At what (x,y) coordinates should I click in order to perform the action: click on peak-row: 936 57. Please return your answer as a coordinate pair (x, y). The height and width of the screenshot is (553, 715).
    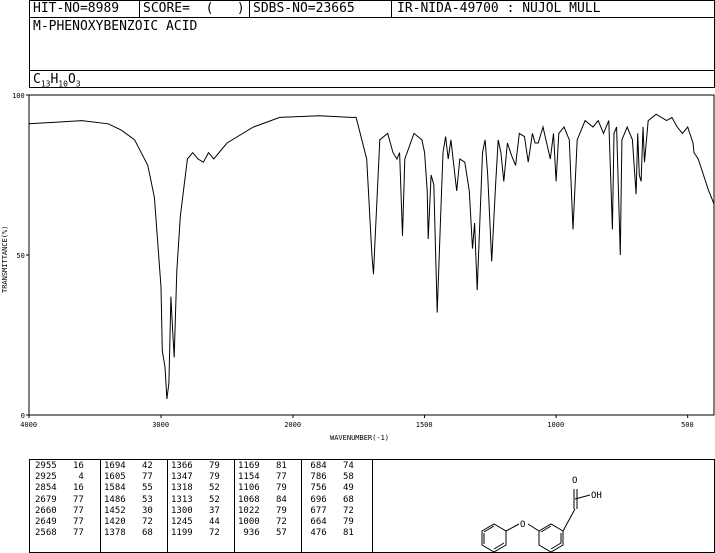
    Looking at the image, I should click on (262, 533).